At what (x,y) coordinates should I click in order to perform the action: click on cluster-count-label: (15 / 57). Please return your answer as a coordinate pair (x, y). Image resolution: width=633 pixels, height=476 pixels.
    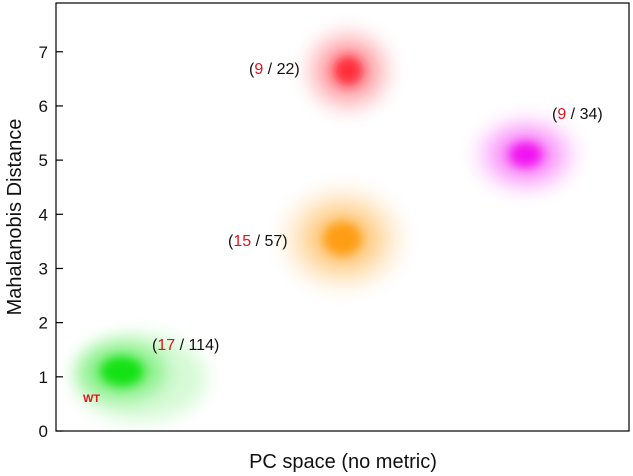
    Looking at the image, I should click on (258, 241).